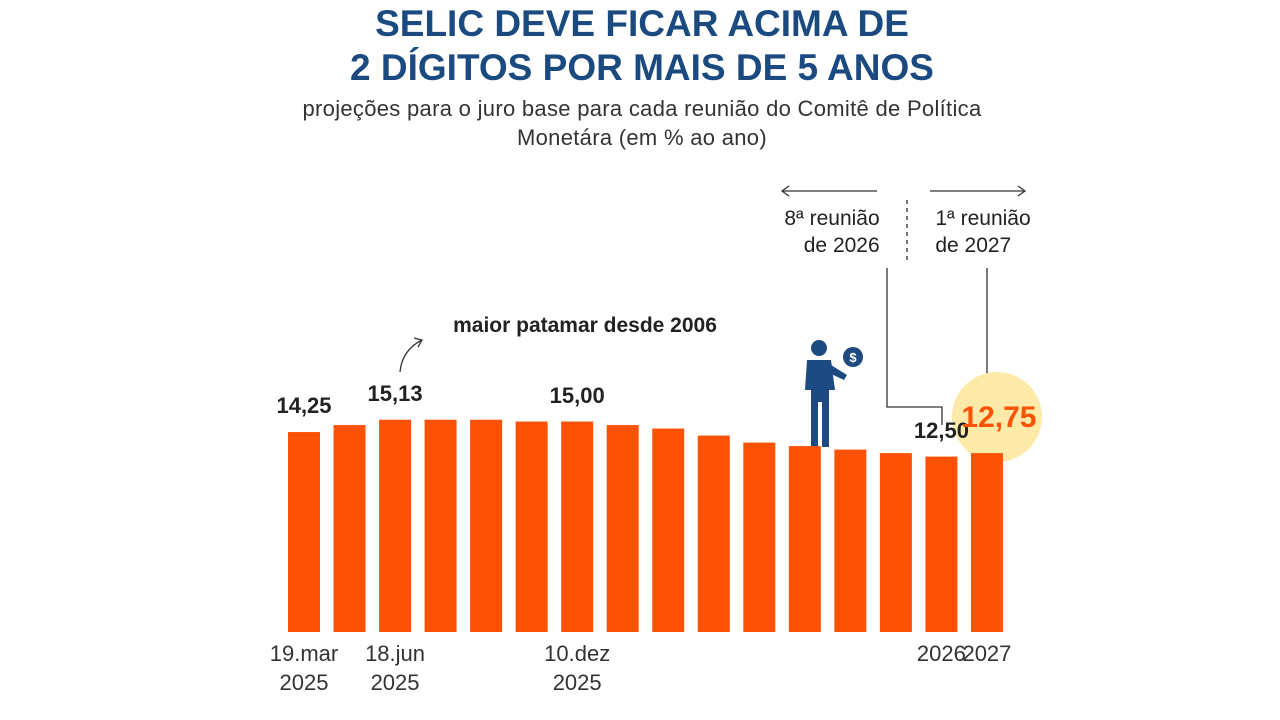 Image resolution: width=1280 pixels, height=720 pixels. What do you see at coordinates (853, 357) in the screenshot?
I see `dollar-icon: $` at bounding box center [853, 357].